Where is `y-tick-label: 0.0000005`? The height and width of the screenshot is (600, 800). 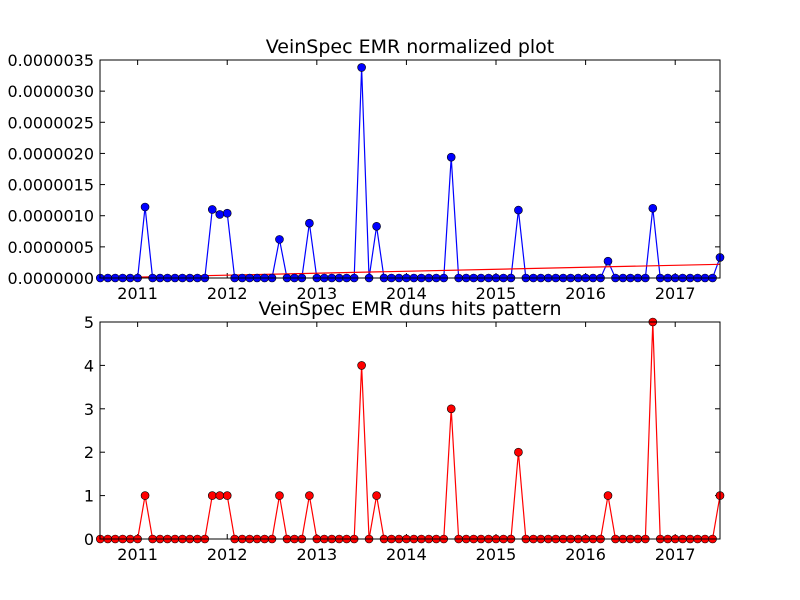 y-tick-label: 0.0000005 is located at coordinates (50, 247).